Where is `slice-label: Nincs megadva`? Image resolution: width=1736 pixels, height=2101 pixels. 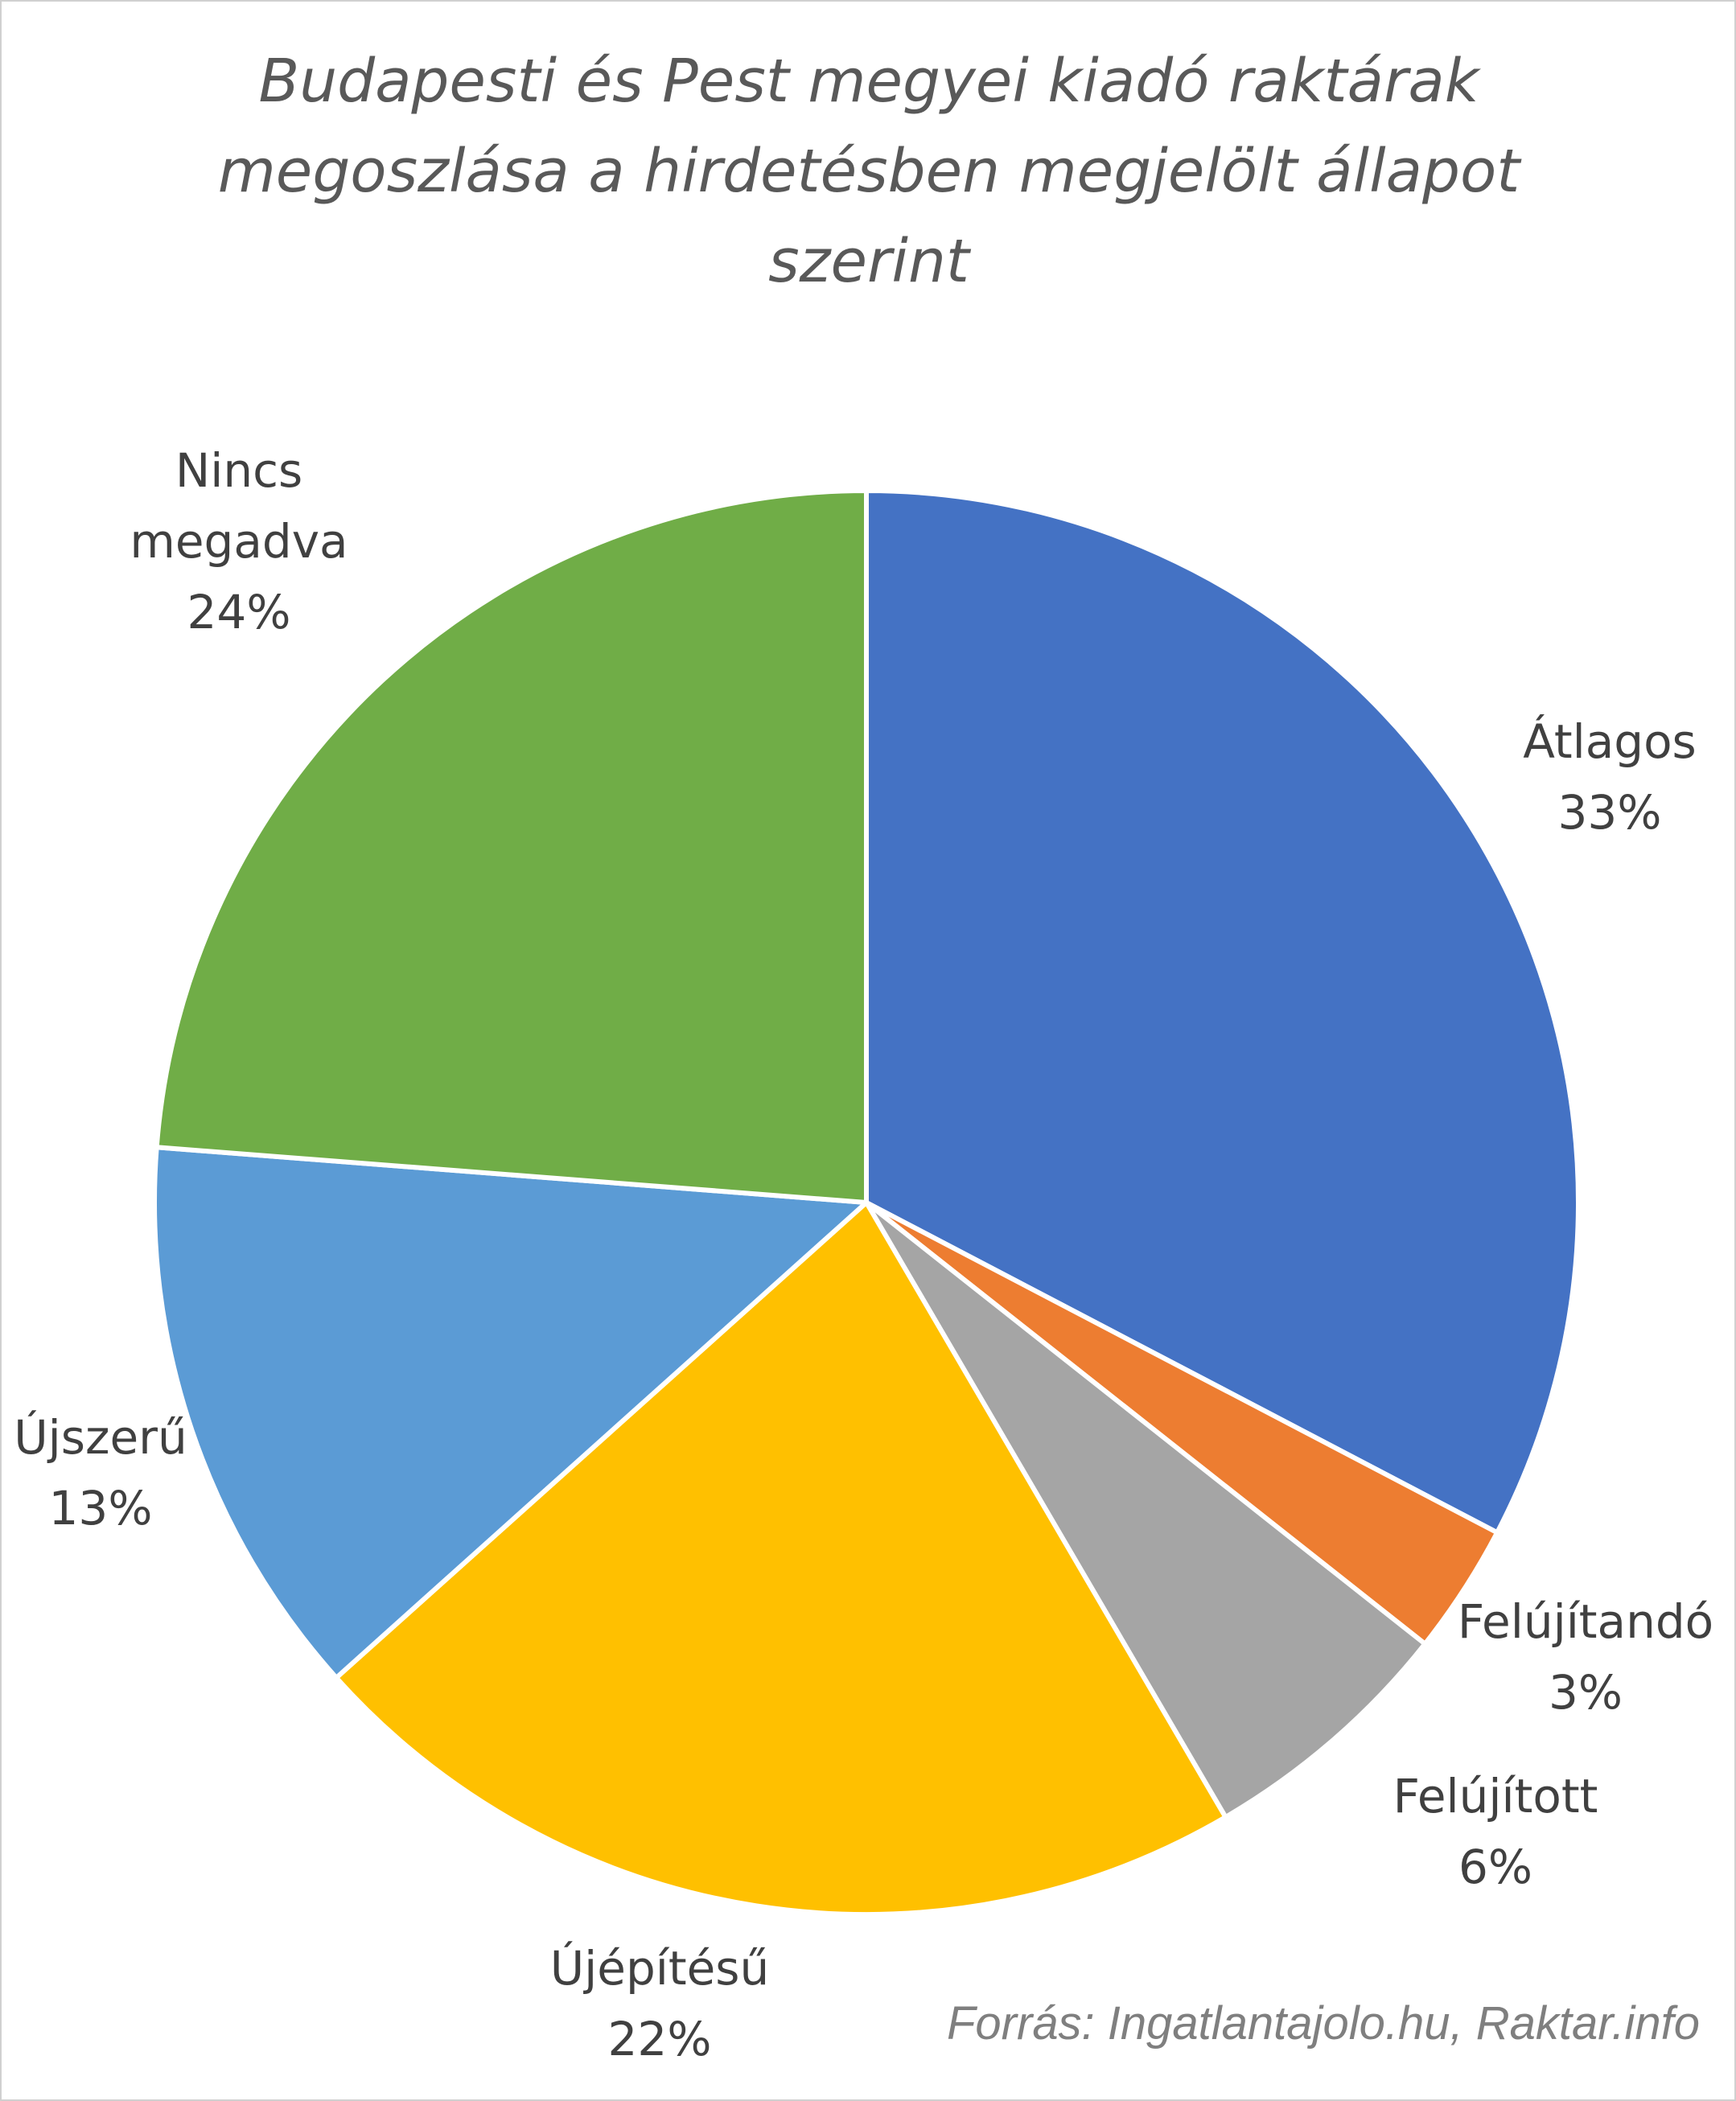
slice-label: Nincs megadva is located at coordinates (239, 506).